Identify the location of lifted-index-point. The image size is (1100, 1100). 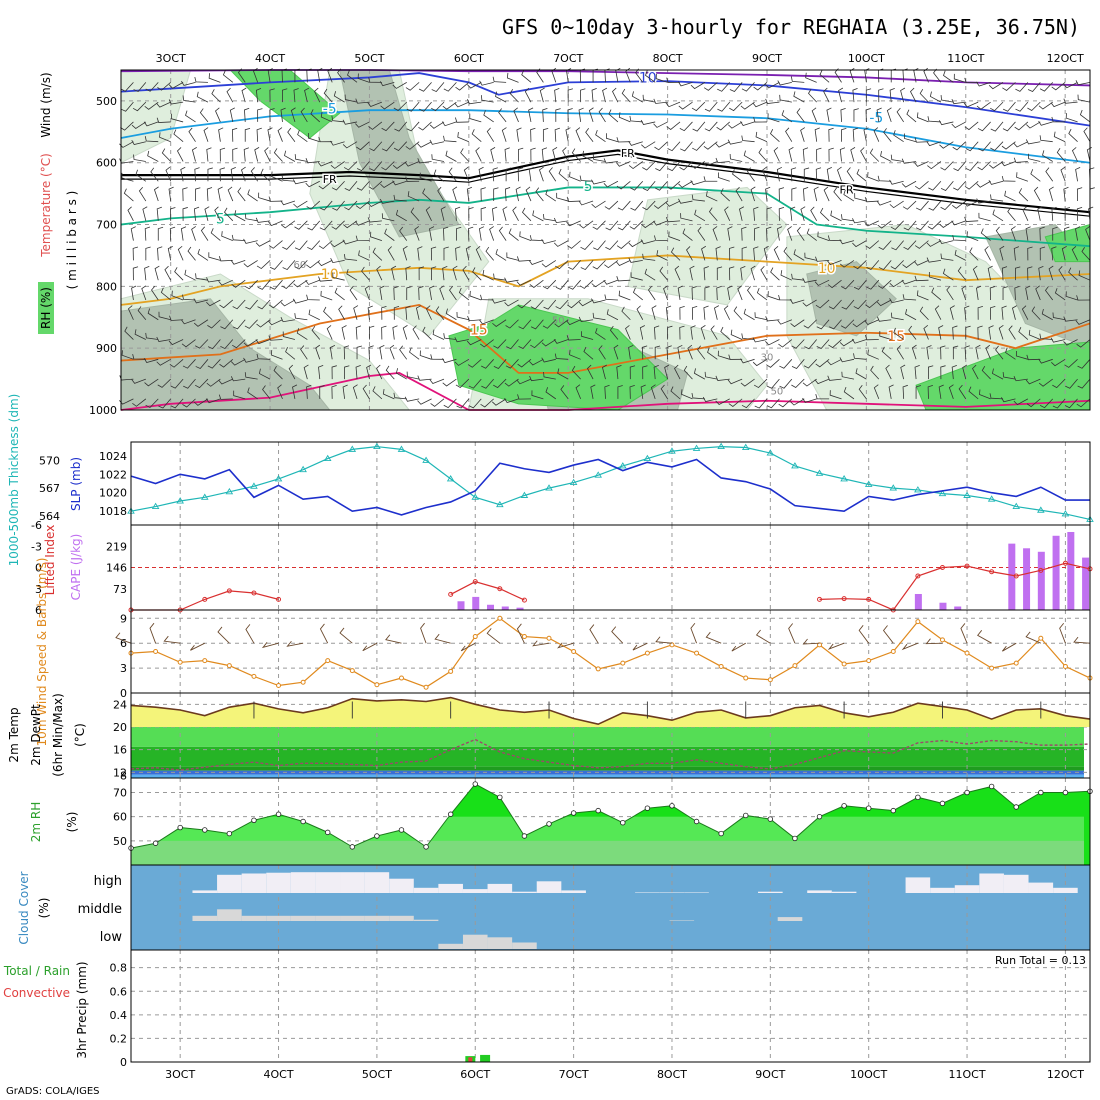
(229, 591).